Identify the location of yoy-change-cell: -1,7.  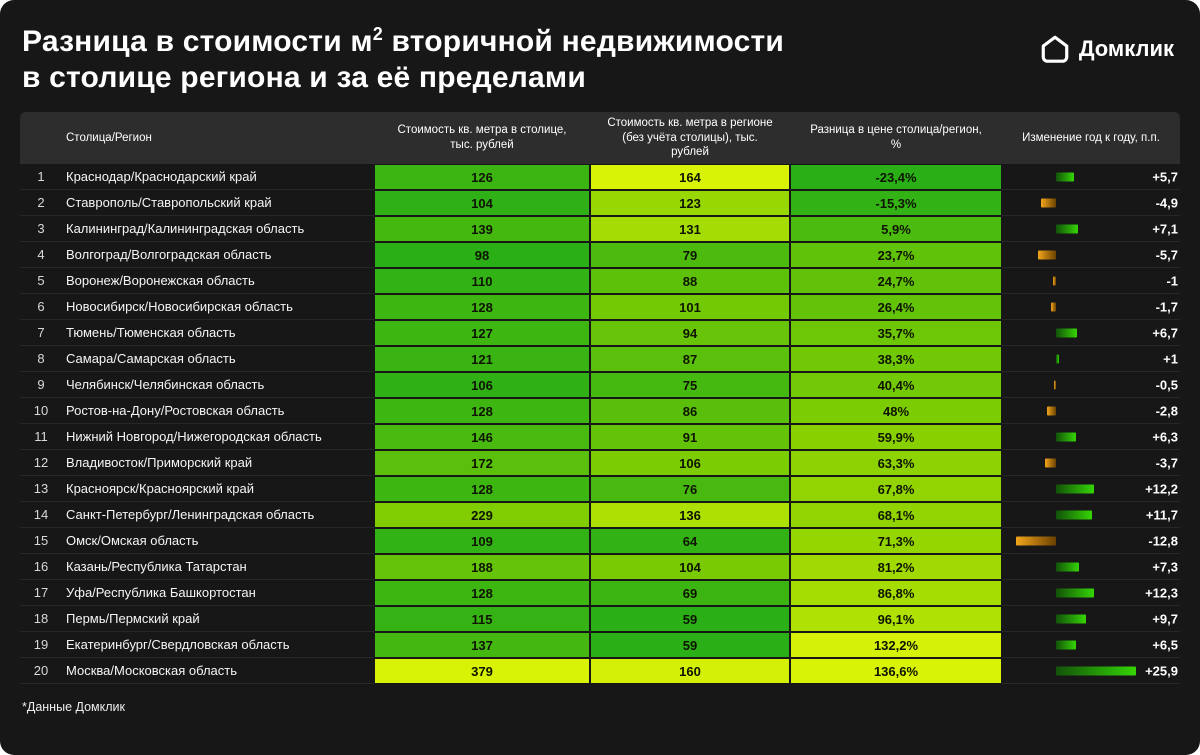
(1091, 307).